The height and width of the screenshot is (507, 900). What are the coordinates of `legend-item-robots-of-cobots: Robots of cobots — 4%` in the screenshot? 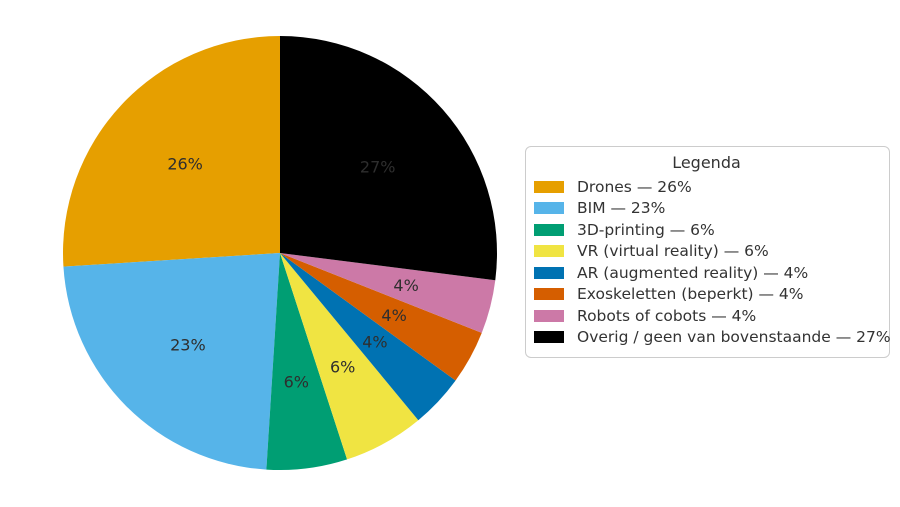 It's located at (706, 316).